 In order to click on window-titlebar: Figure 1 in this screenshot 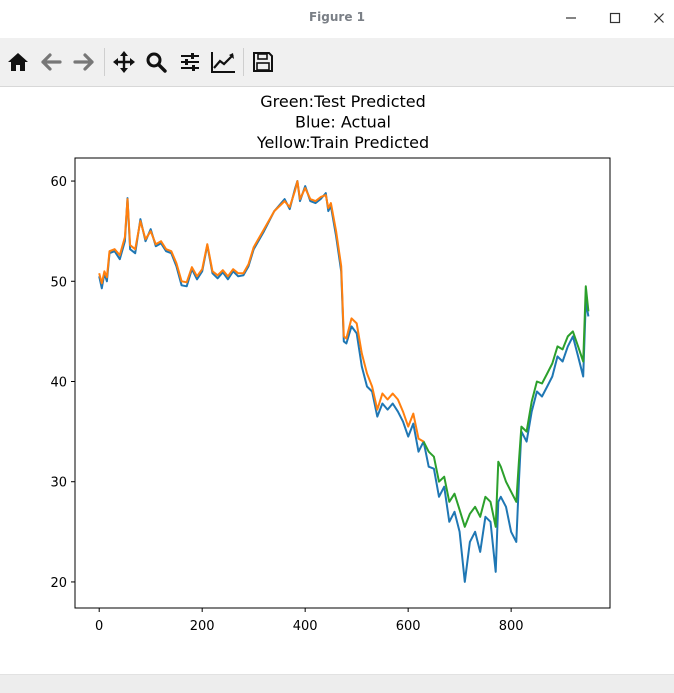, I will do `click(337, 18)`.